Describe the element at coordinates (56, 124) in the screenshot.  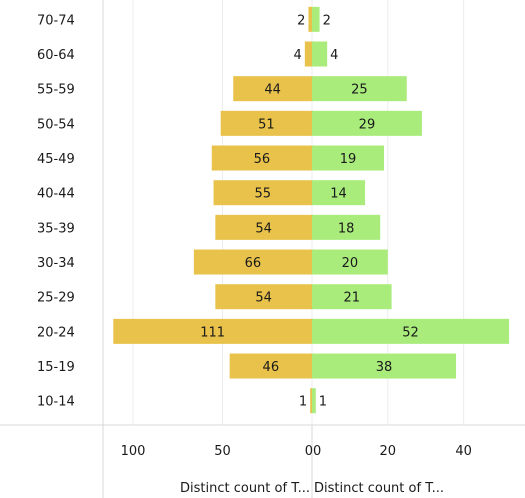
I see `category-label: 50-54` at that location.